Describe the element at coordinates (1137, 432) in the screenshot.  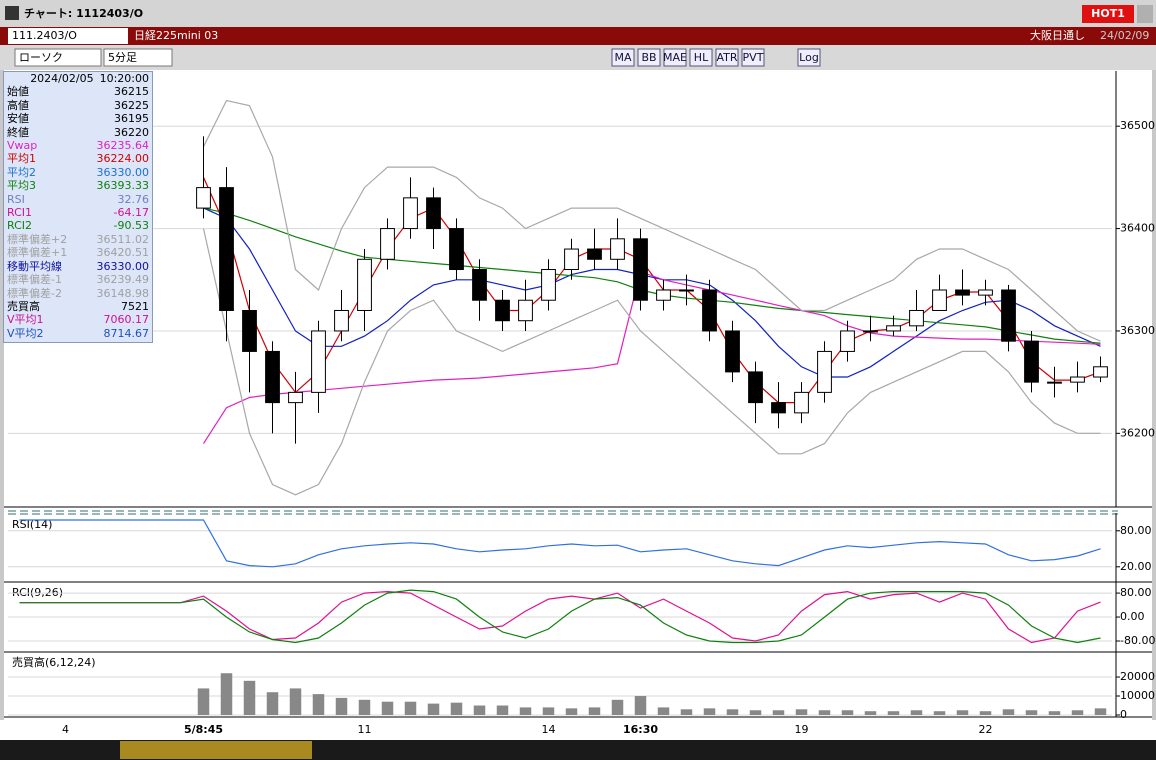
I see `y-tick-label: 36200` at that location.